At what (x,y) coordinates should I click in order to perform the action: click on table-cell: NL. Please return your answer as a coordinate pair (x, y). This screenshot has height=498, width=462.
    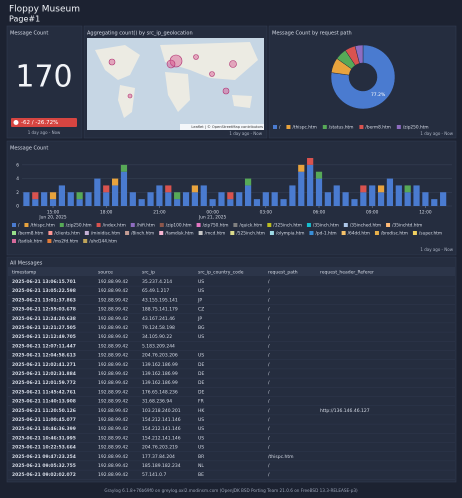
    Looking at the image, I should click on (201, 466).